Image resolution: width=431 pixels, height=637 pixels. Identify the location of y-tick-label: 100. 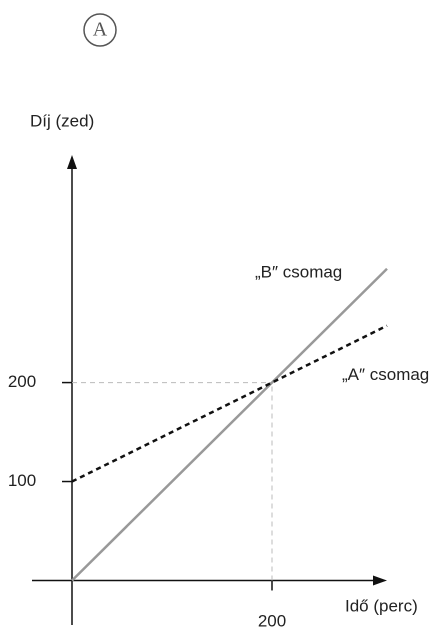
(22, 480).